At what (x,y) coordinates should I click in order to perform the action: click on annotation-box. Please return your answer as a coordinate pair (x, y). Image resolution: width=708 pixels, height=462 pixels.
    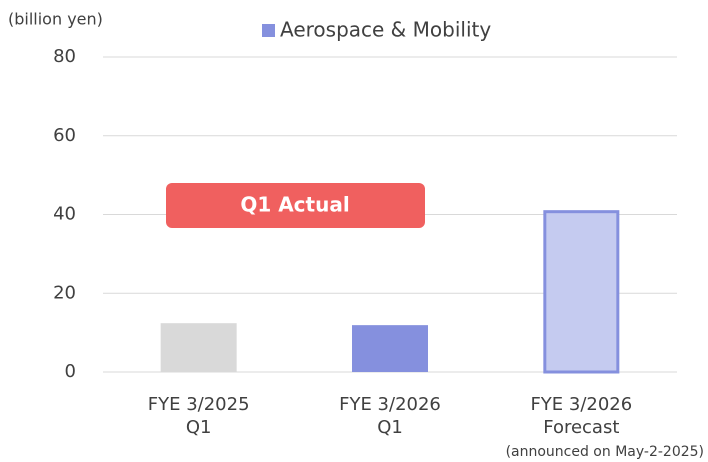
    Looking at the image, I should click on (295, 205).